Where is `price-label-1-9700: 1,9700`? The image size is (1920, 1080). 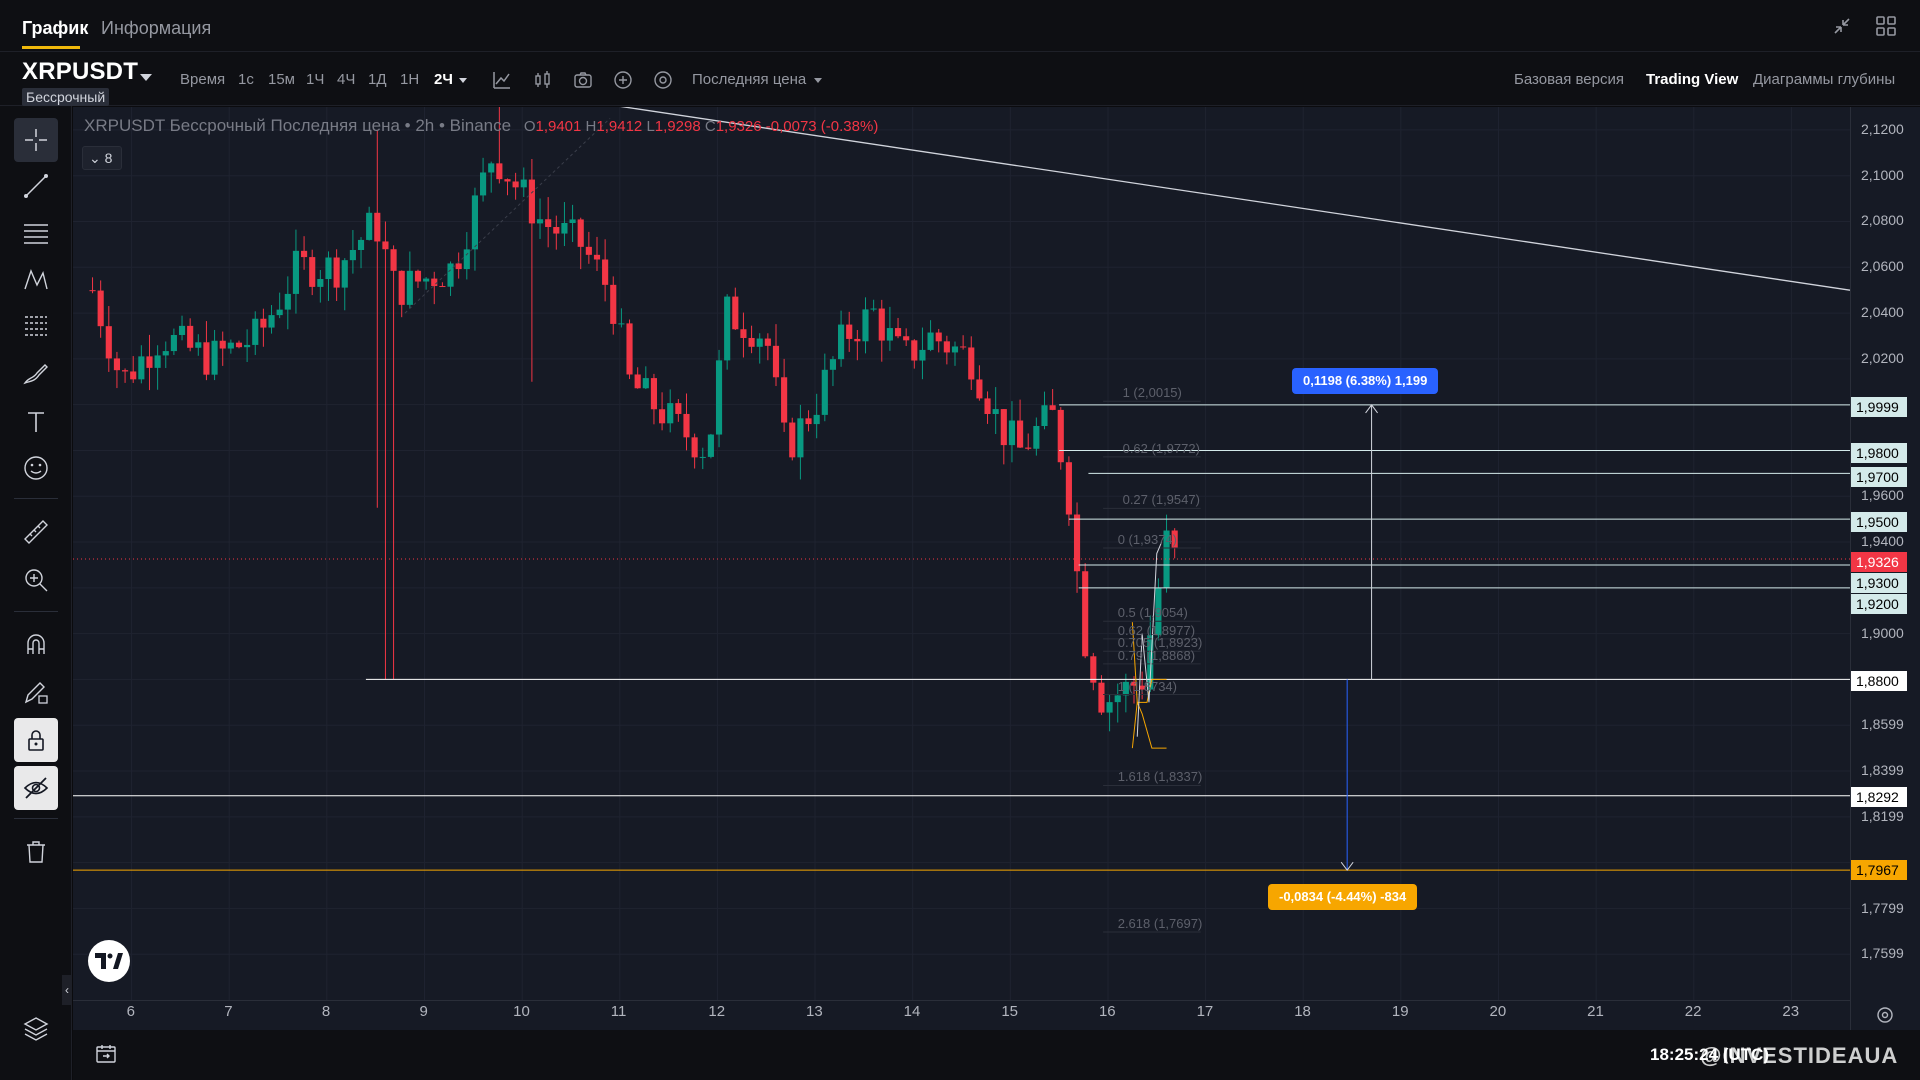
price-label-1-9700: 1,9700 is located at coordinates (1879, 477).